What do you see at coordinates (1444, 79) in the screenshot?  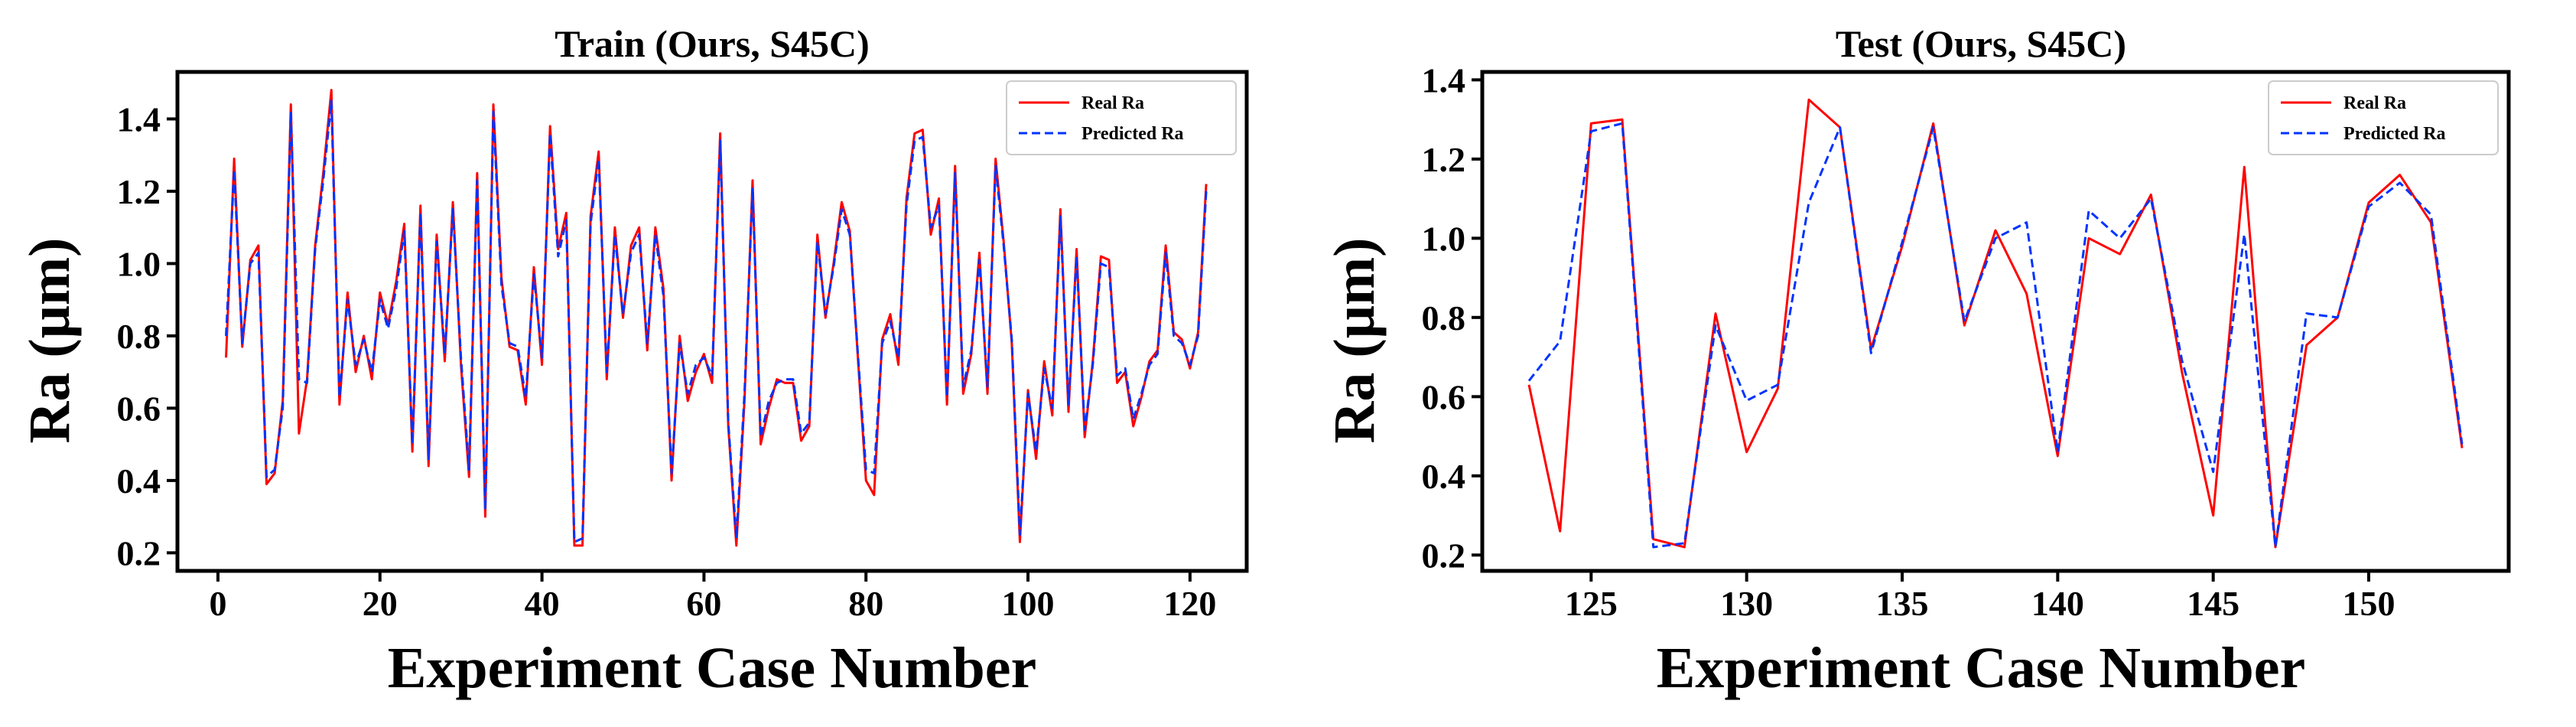 I see `test-y-tick-label: 1.4` at bounding box center [1444, 79].